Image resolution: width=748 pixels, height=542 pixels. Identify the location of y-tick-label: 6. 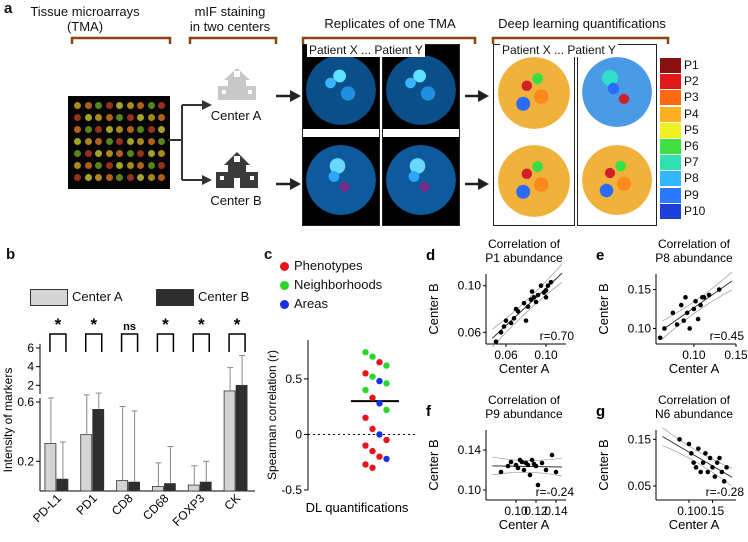
(30, 348).